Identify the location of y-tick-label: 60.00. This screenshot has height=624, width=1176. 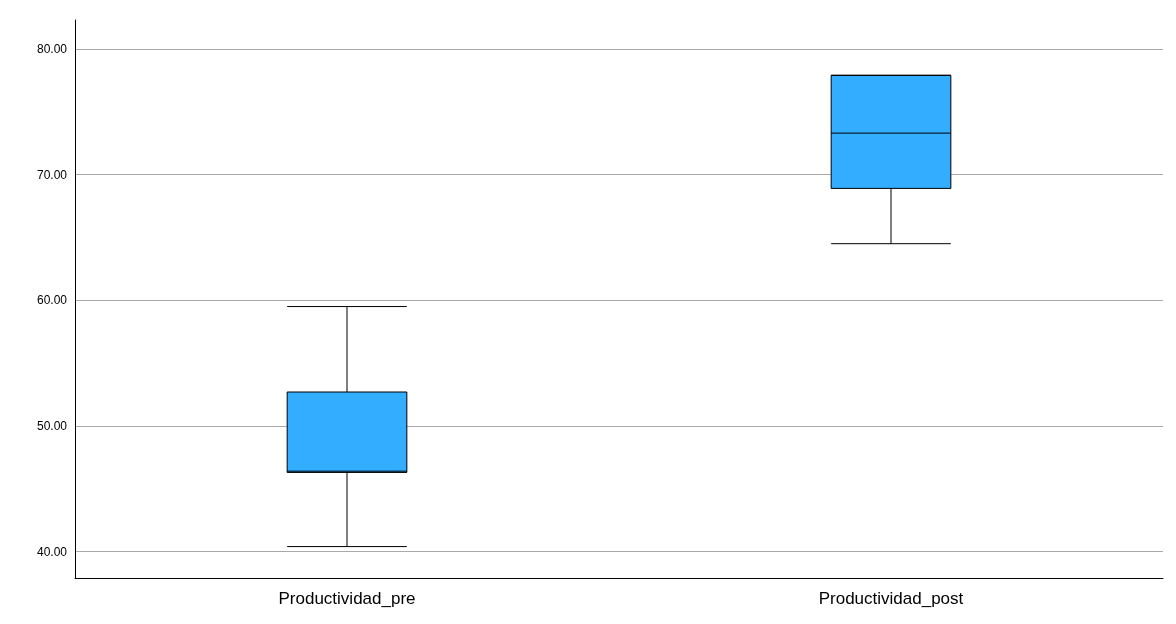
(52, 300).